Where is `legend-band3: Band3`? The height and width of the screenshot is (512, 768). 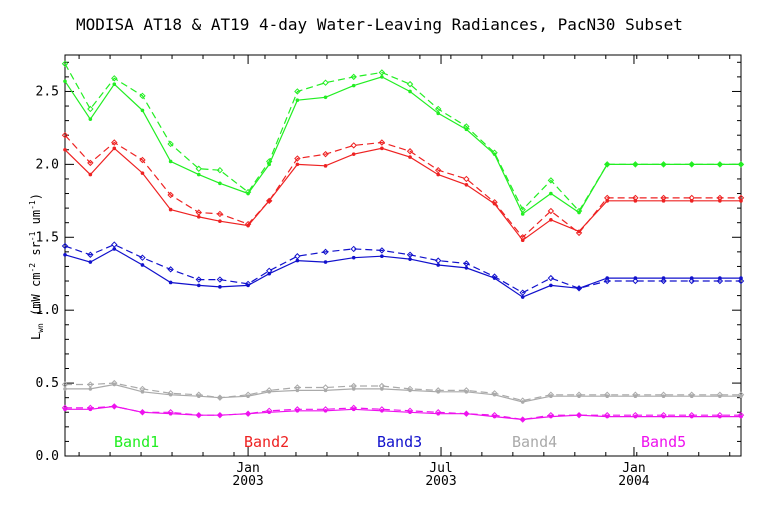
legend-band3: Band3 is located at coordinates (399, 442).